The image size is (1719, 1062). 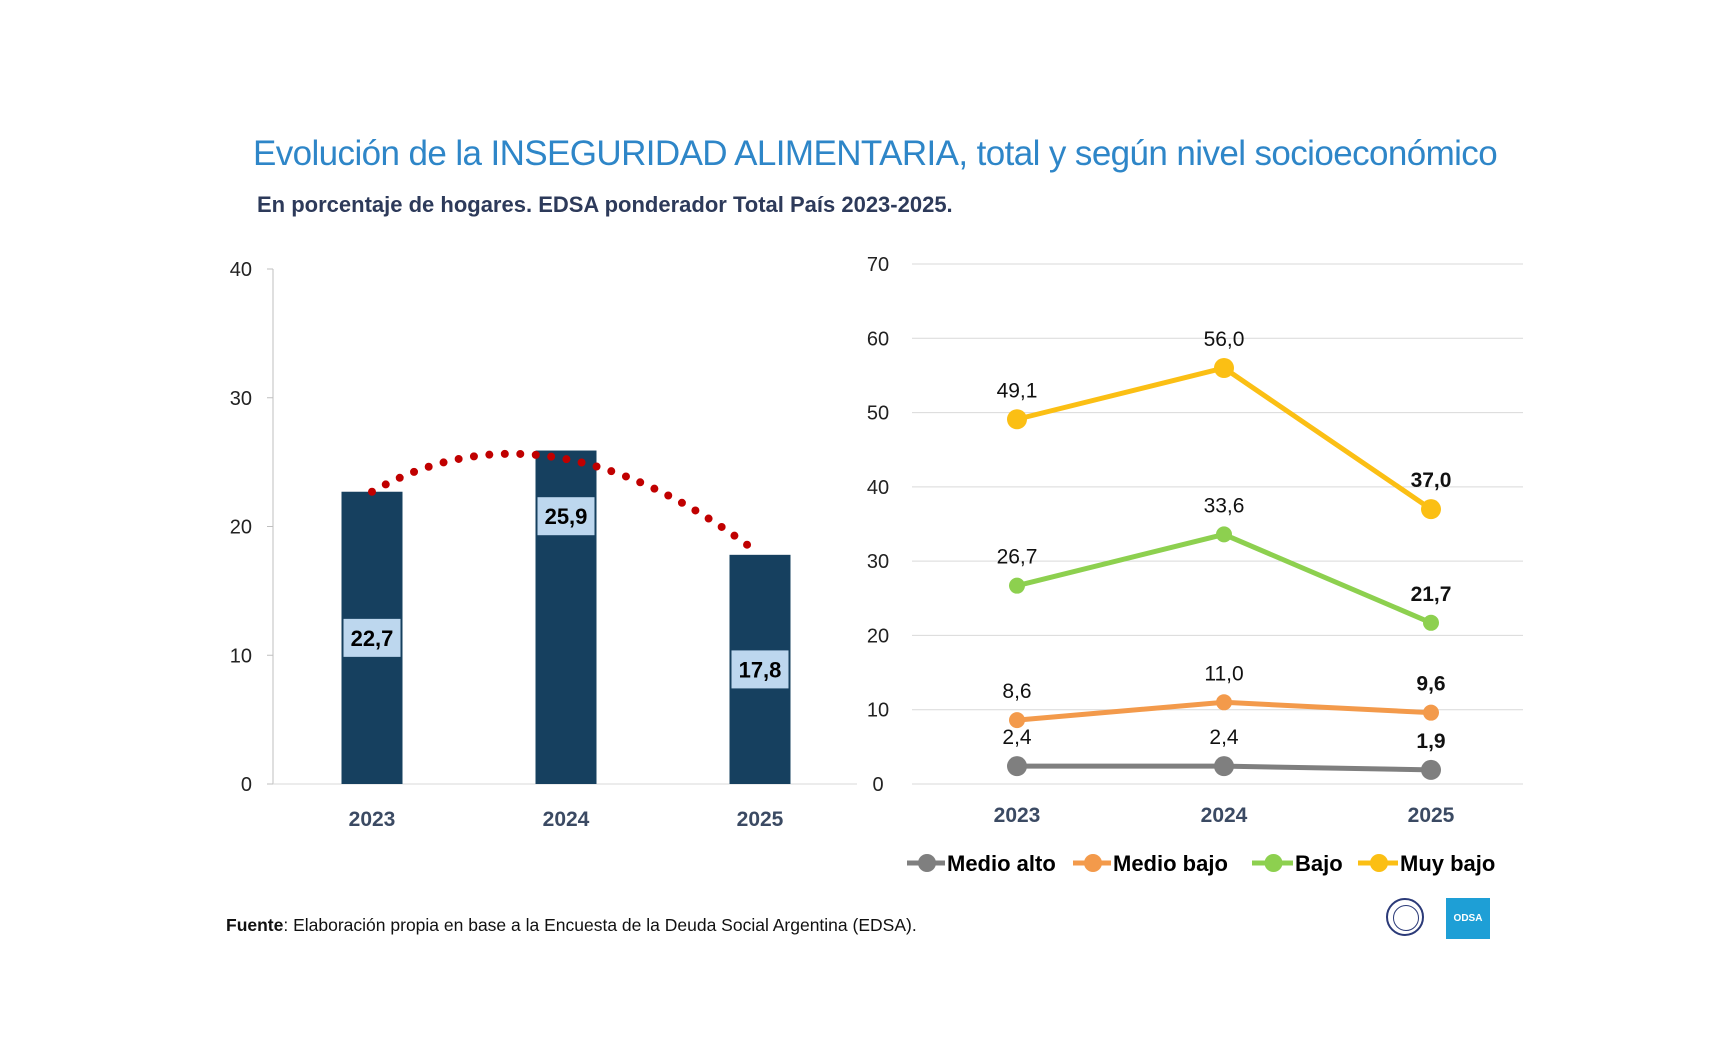 I want to click on series-line-bajo, so click(x=1224, y=578).